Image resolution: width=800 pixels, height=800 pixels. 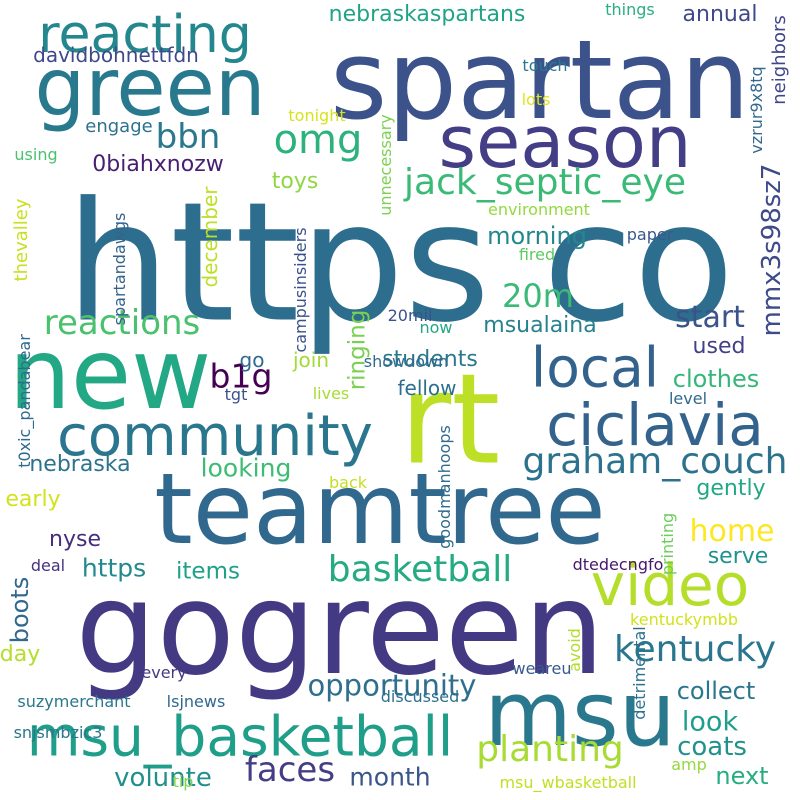 I want to click on word-collect: collect, so click(x=716, y=691).